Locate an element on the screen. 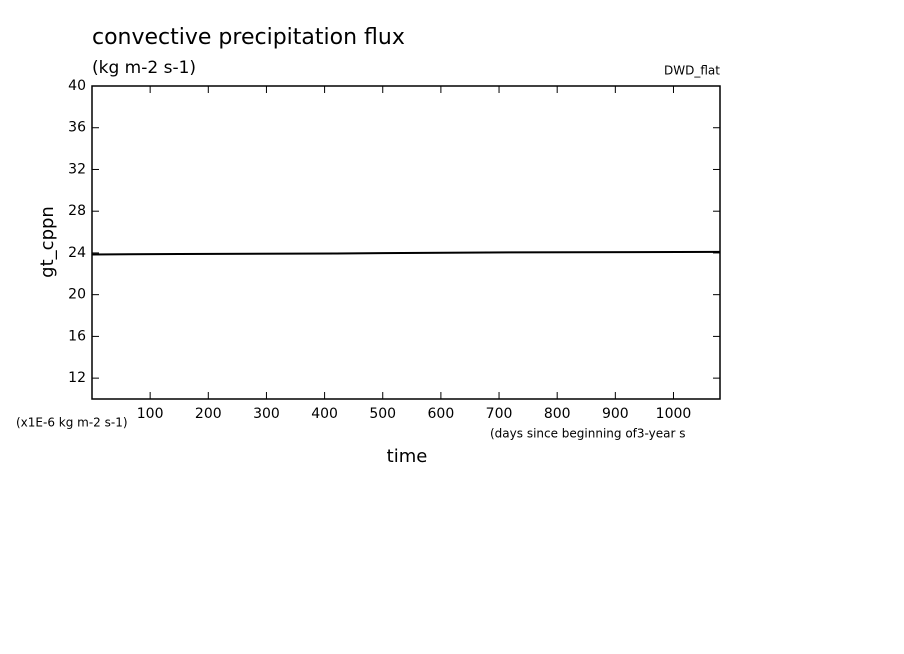 This screenshot has width=904, height=654. y-tick-label: 36 is located at coordinates (77, 128).